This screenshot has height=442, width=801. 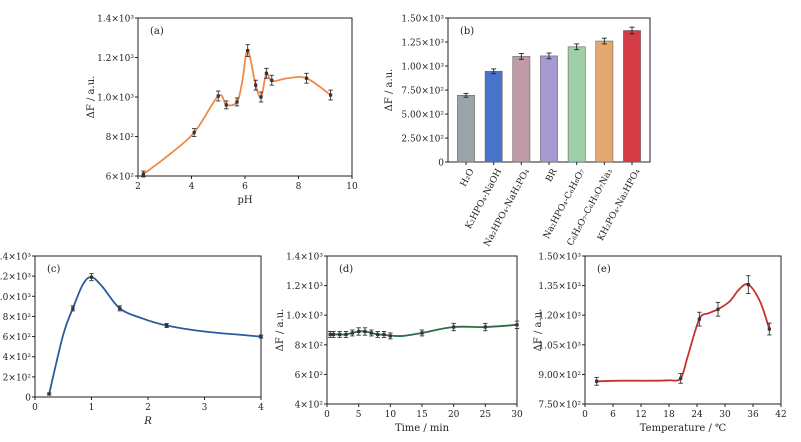 What do you see at coordinates (17, 378) in the screenshot?
I see `c-ytick-label: 2×10²` at bounding box center [17, 378].